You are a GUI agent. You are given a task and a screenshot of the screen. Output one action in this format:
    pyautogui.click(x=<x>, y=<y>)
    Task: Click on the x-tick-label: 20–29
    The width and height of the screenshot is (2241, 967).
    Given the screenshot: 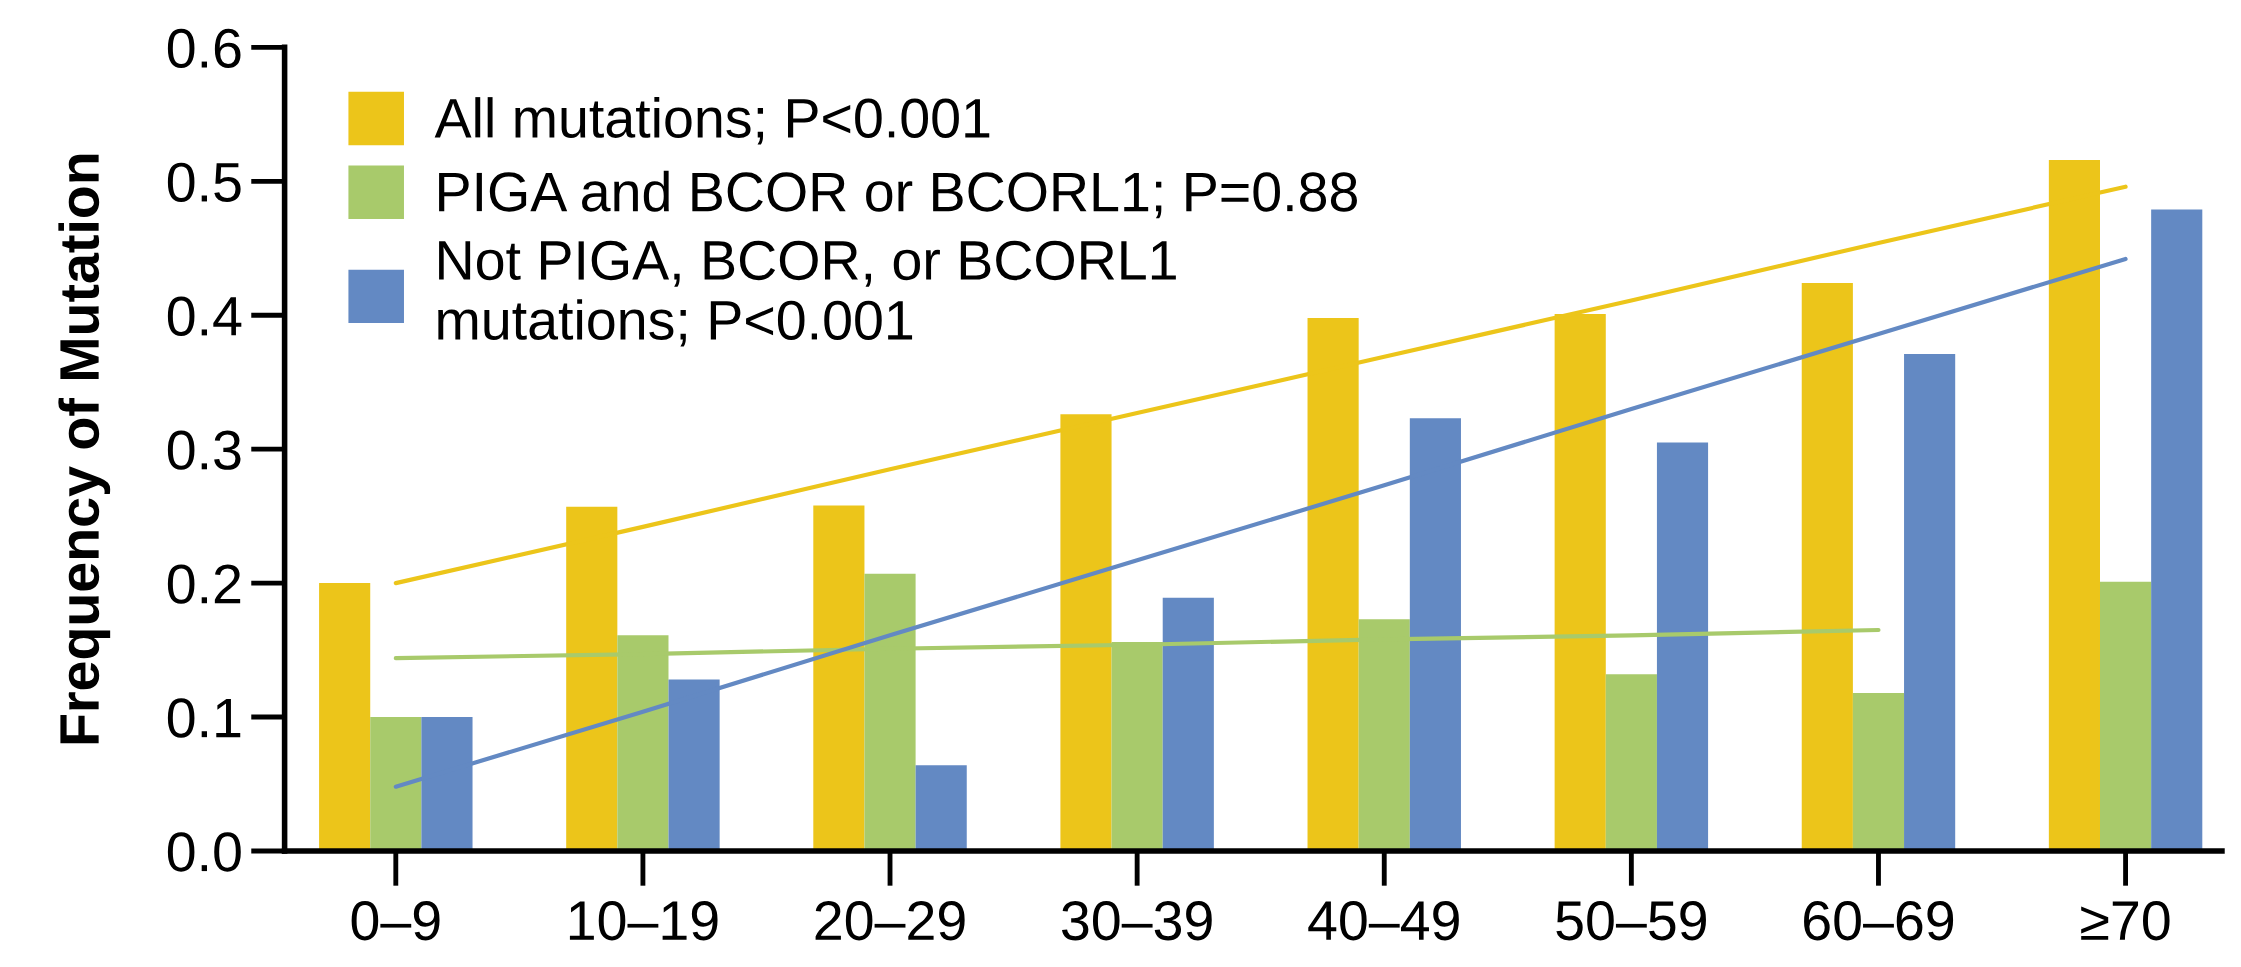 What is the action you would take?
    pyautogui.click(x=890, y=921)
    